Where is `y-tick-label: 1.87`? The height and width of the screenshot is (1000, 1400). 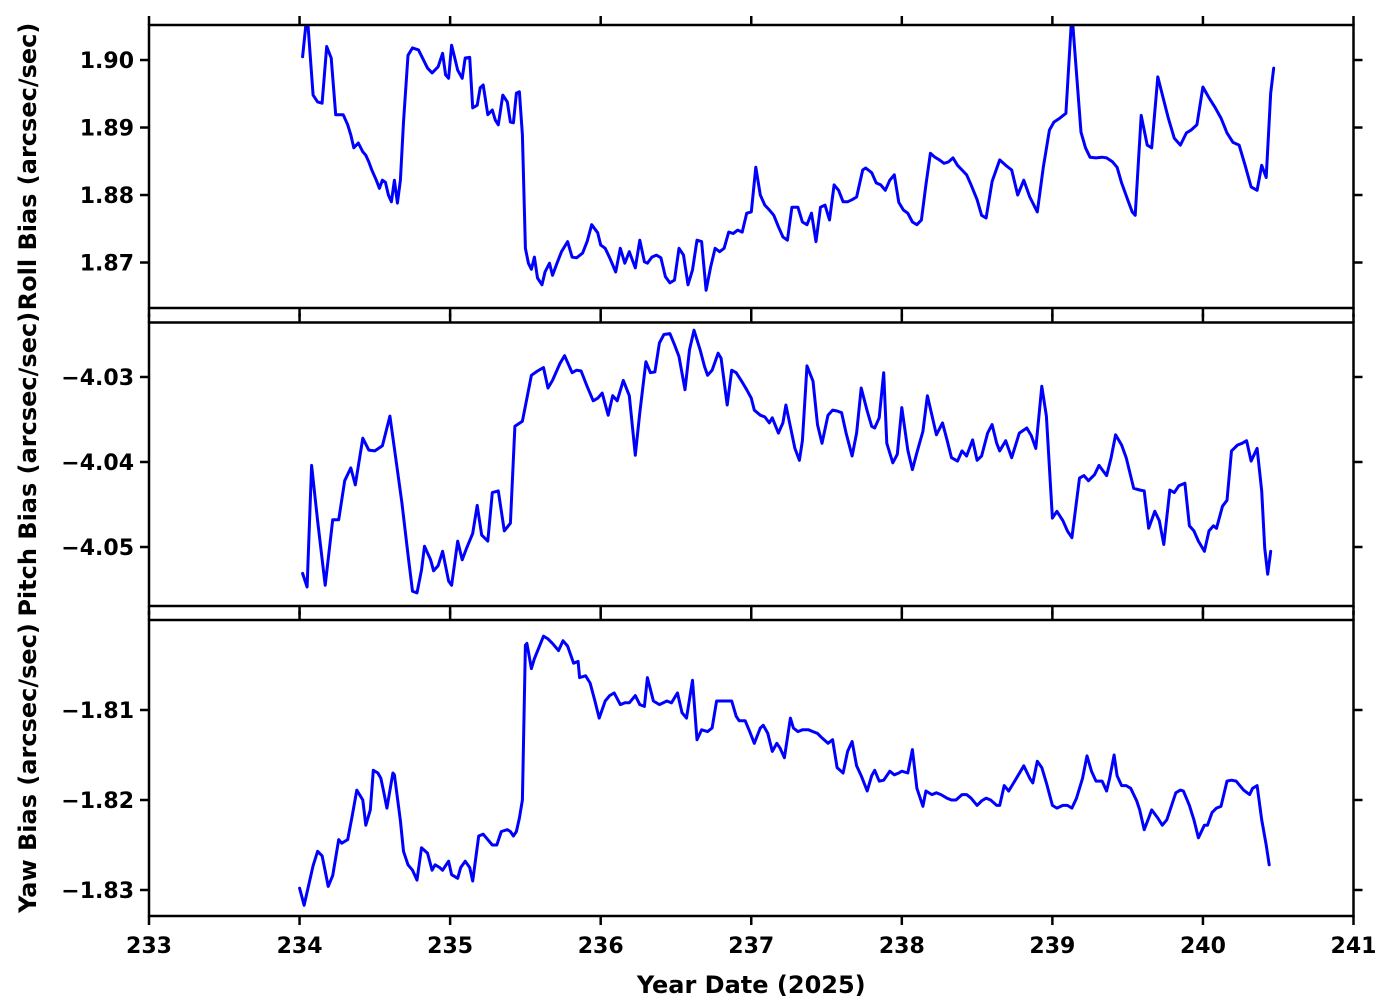 y-tick-label: 1.87 is located at coordinates (107, 264).